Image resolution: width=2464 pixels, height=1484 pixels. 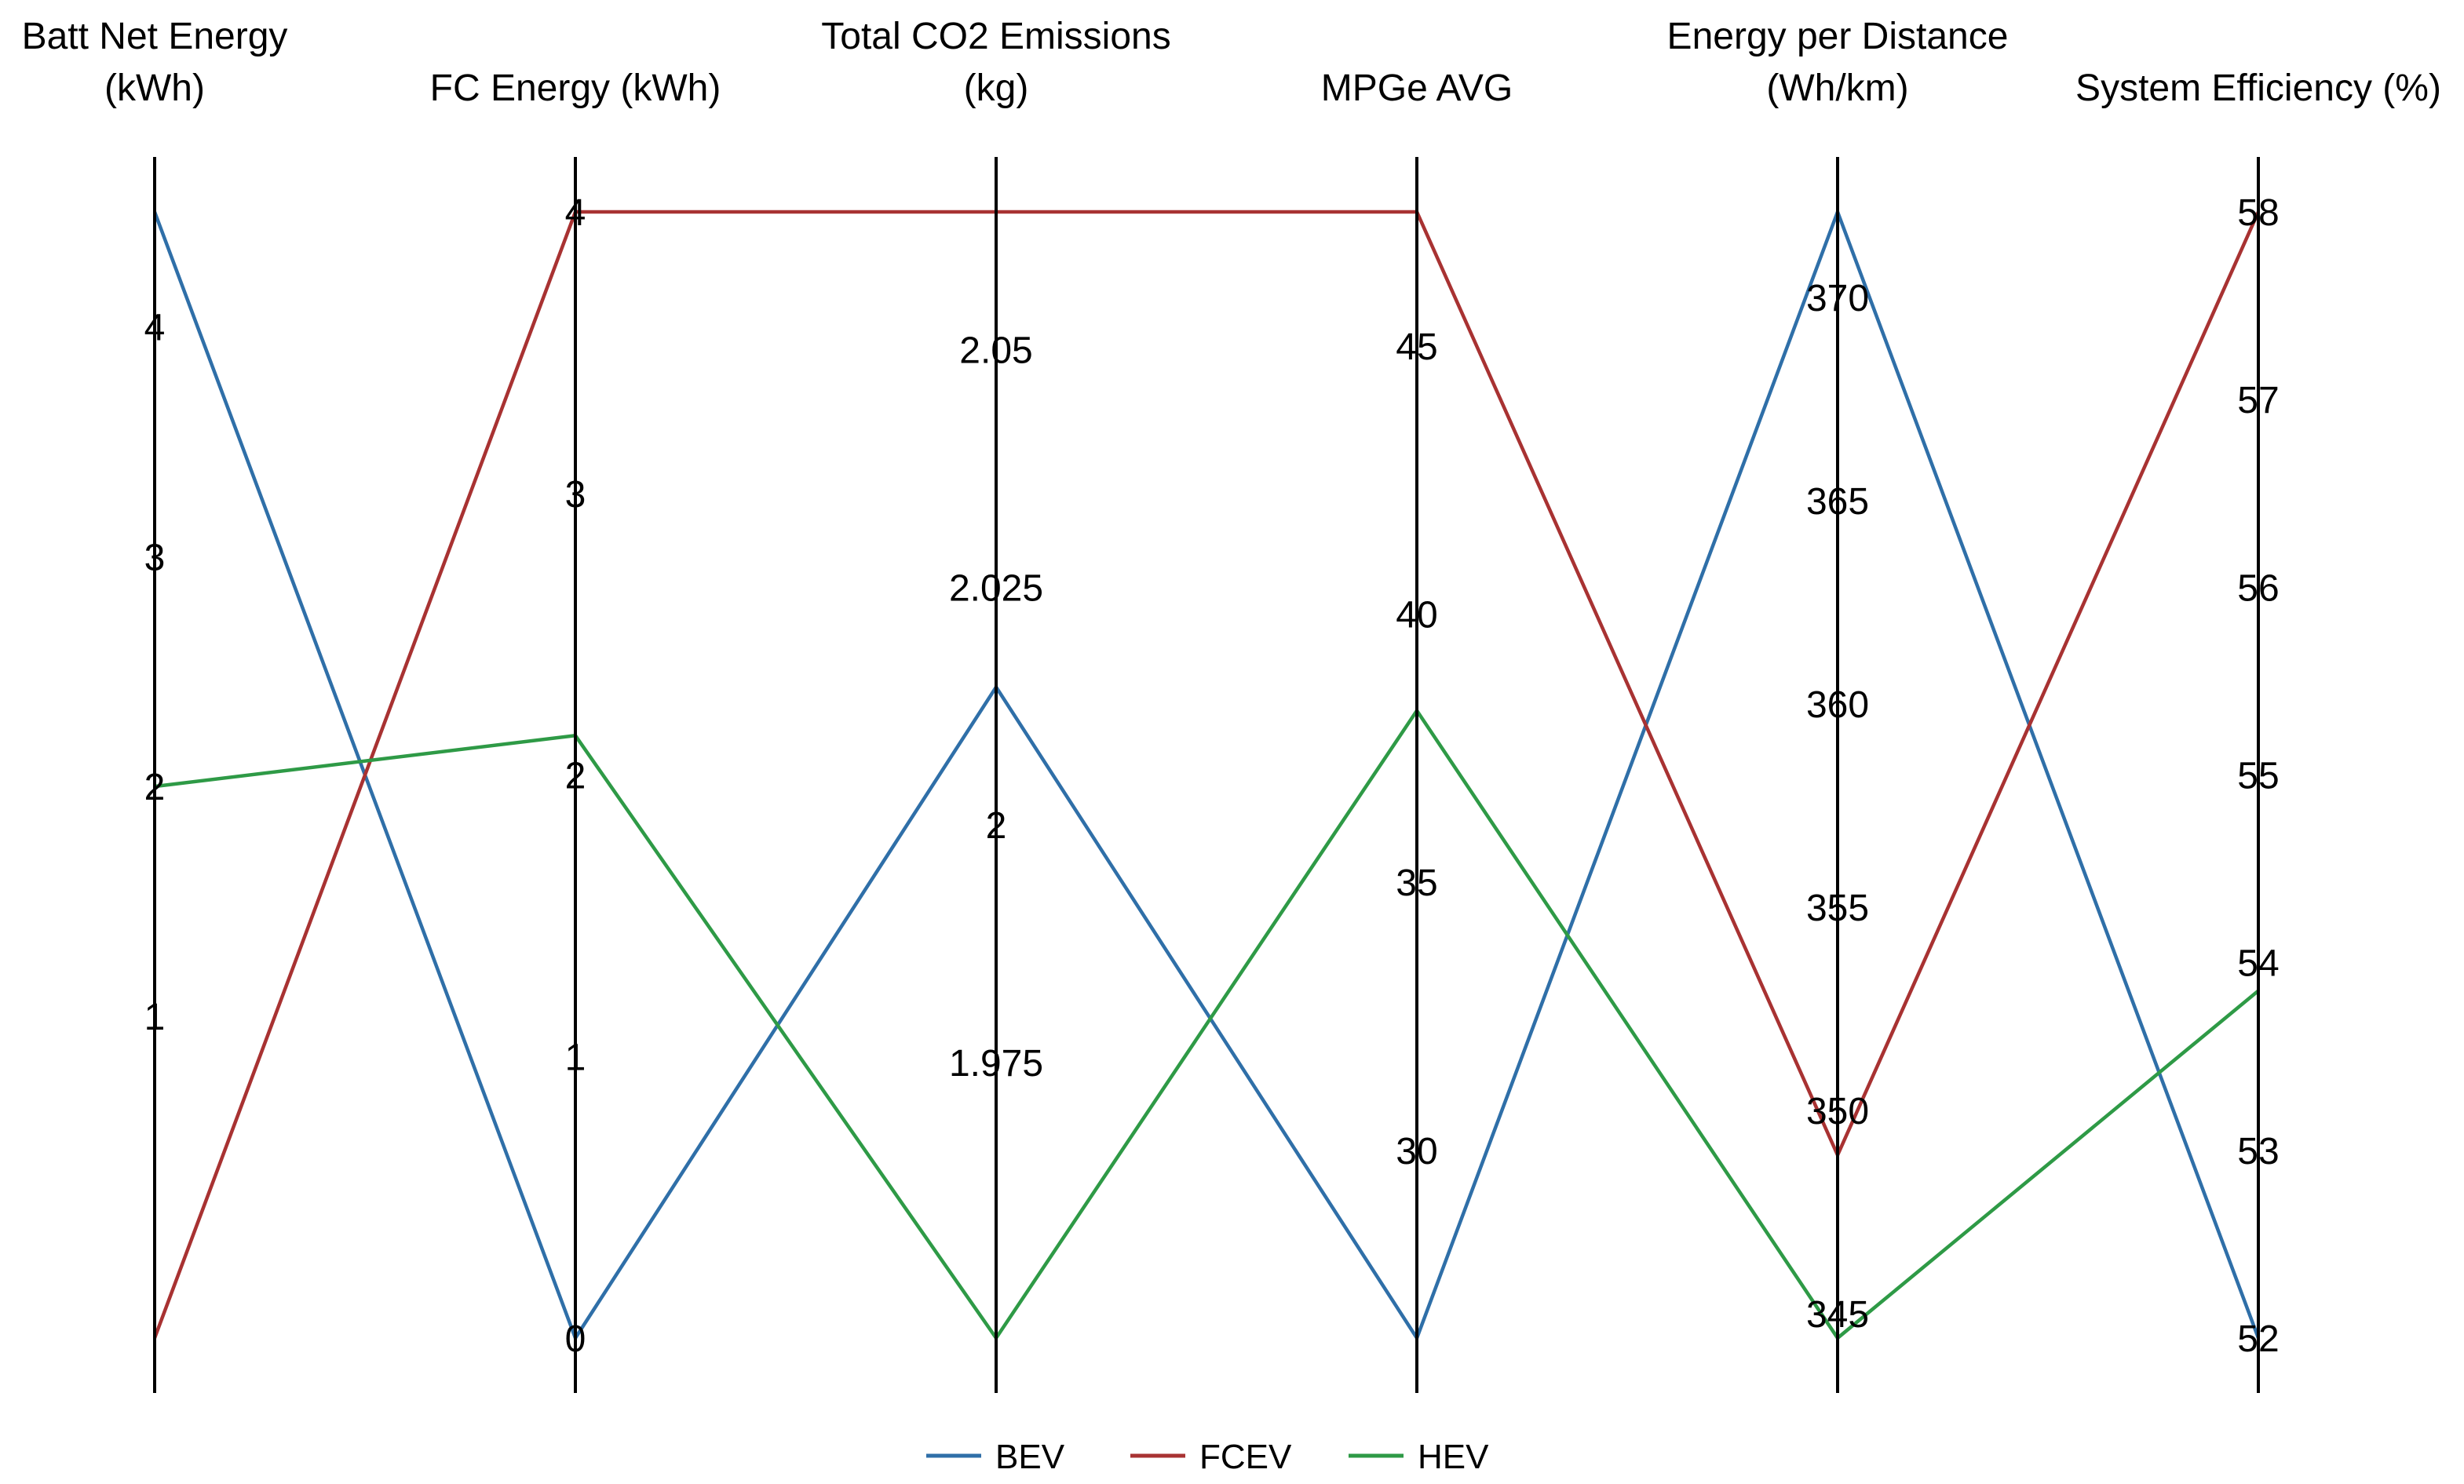 I want to click on legend-item-fcev: FCEV, so click(x=1211, y=1457).